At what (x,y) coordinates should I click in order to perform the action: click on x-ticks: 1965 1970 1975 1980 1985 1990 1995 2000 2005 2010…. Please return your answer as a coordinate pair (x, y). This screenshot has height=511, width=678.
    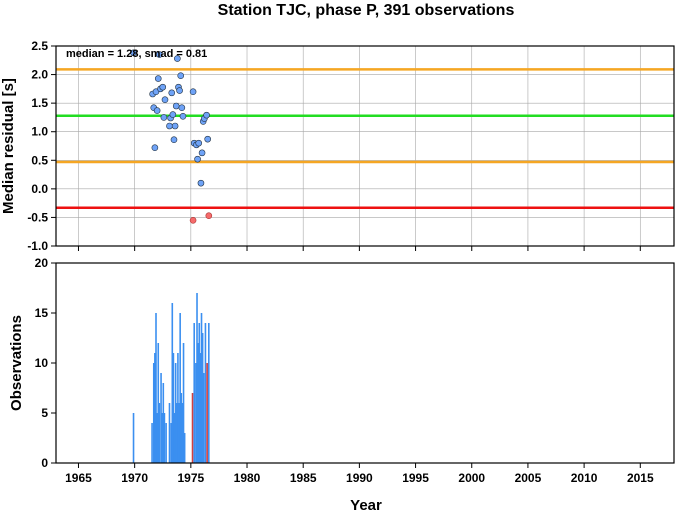
    Looking at the image, I should click on (359, 474).